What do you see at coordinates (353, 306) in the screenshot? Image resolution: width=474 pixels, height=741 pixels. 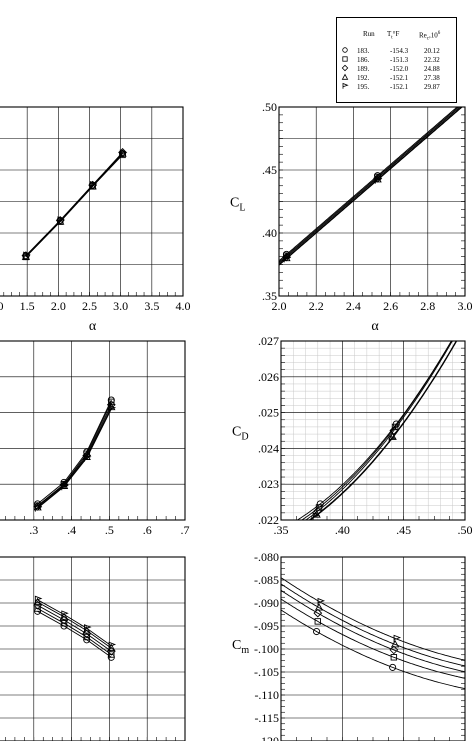 I see `x-tick-label: 2.4` at bounding box center [353, 306].